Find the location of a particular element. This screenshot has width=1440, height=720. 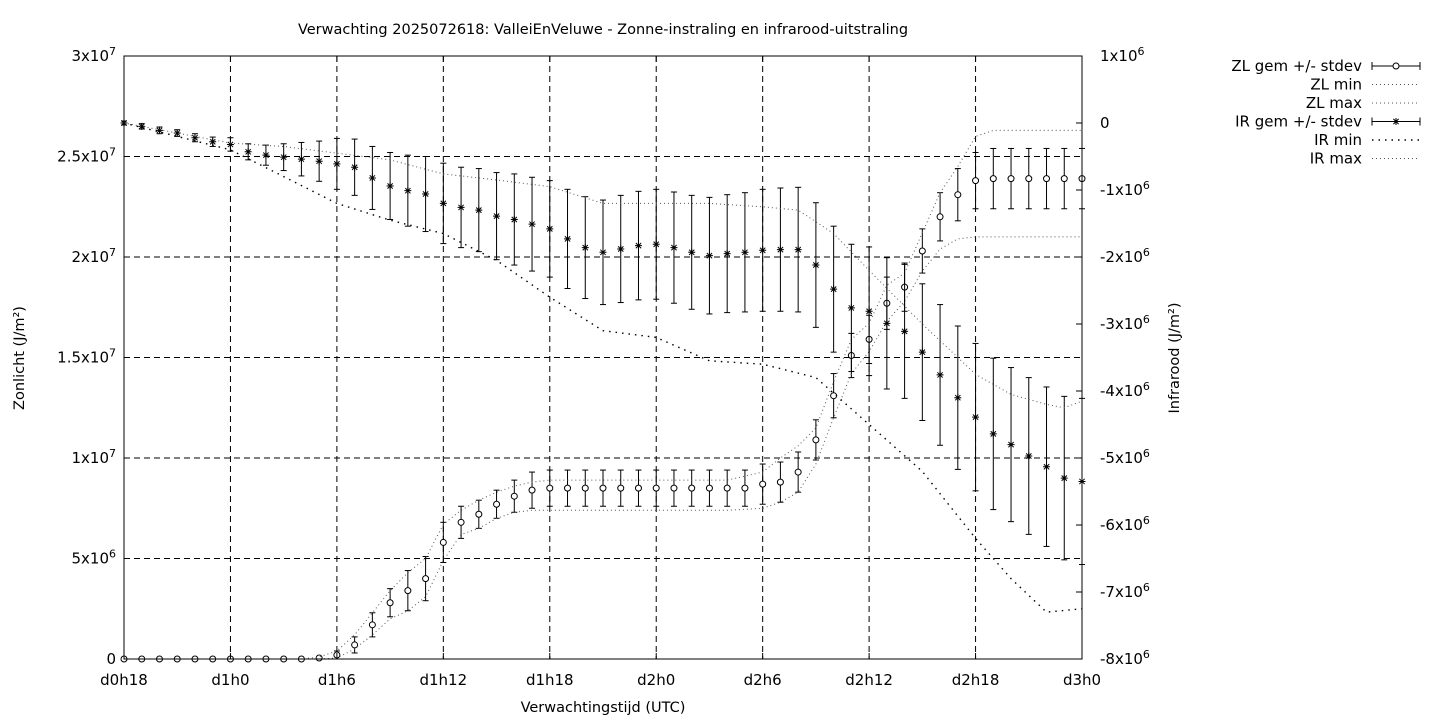

y2-tick-label: -4x106 is located at coordinates (1125, 390).